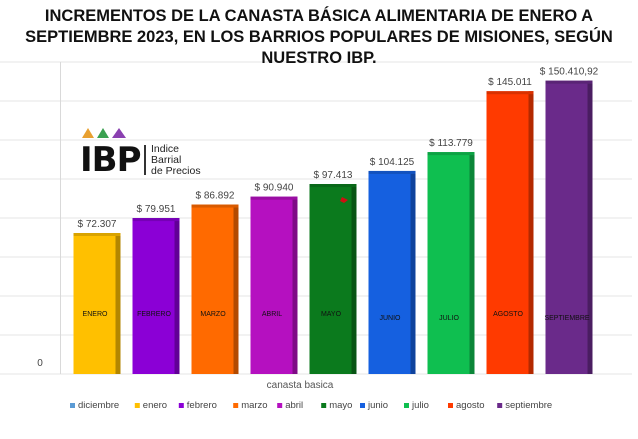 This screenshot has height=439, width=638. I want to click on category-label: JUNIO, so click(391, 318).